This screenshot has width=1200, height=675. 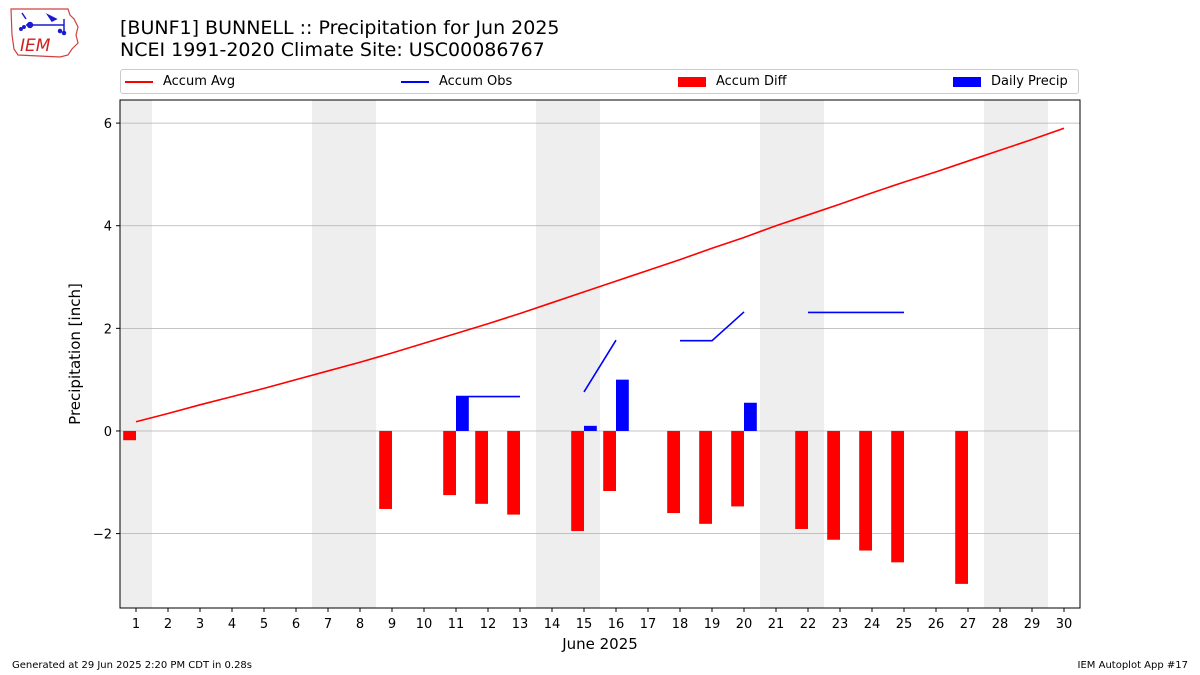 What do you see at coordinates (360, 624) in the screenshot?
I see `x-tick-label-8: 8` at bounding box center [360, 624].